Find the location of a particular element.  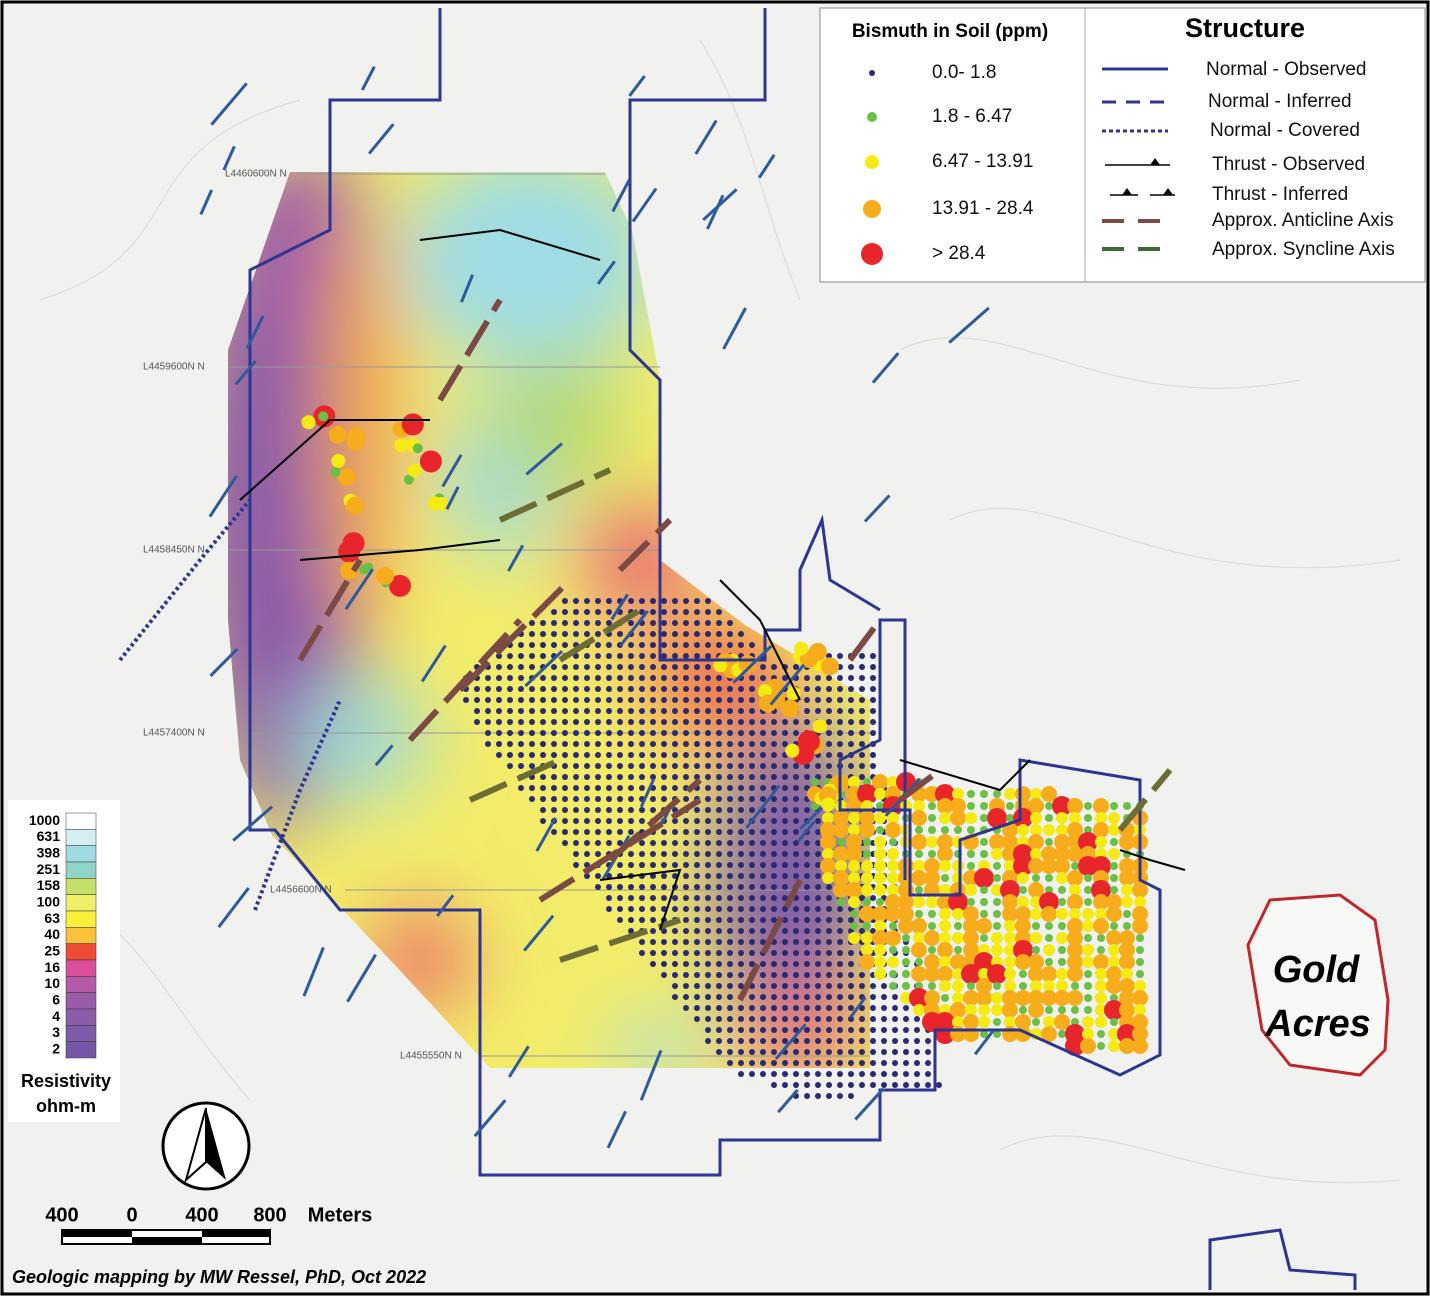

anticline-axis is located at coordinates (515, 635).